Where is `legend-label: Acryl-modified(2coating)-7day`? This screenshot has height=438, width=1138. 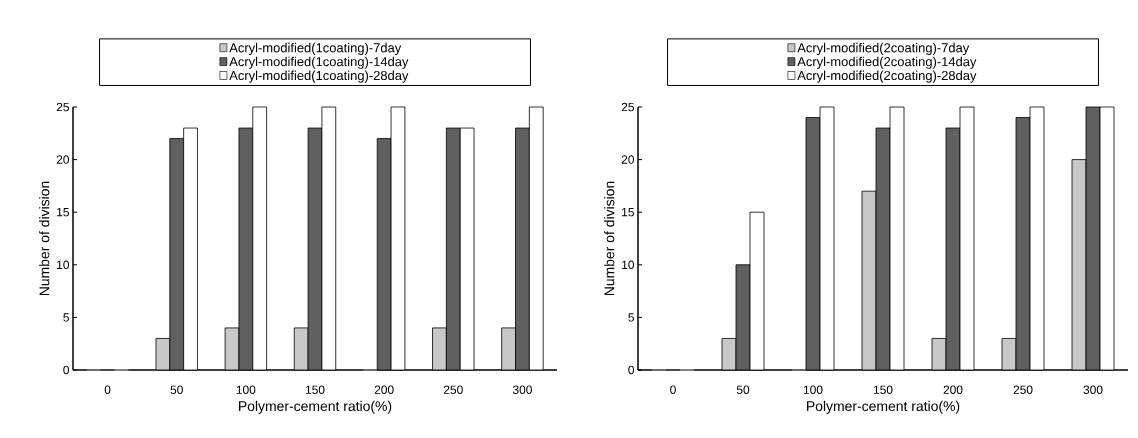
legend-label: Acryl-modified(2coating)-7day is located at coordinates (883, 48).